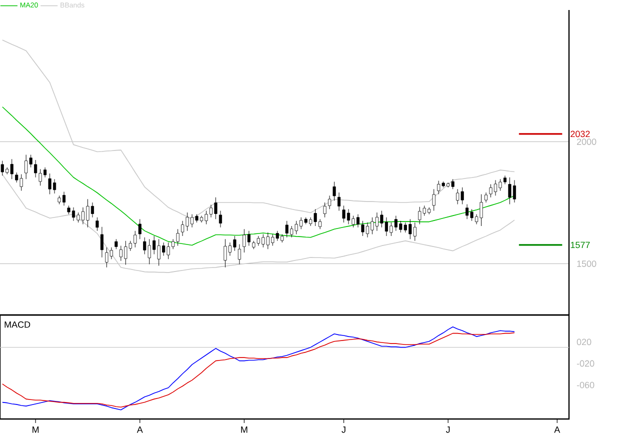 The width and height of the screenshot is (627, 440). What do you see at coordinates (580, 245) in the screenshot?
I see `ref-line-label: 1577` at bounding box center [580, 245].